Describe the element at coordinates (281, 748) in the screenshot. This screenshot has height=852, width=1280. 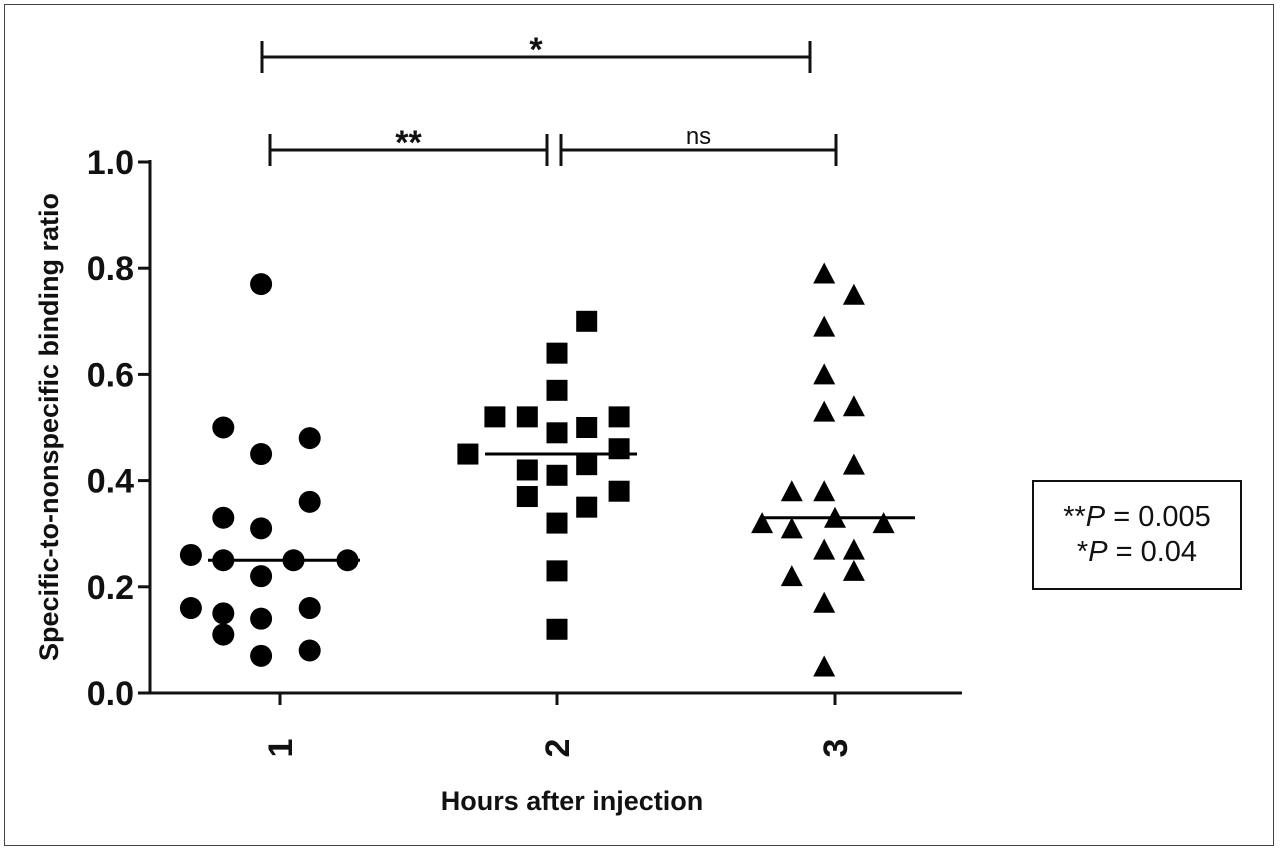
I see `x-tick-label: 1` at that location.